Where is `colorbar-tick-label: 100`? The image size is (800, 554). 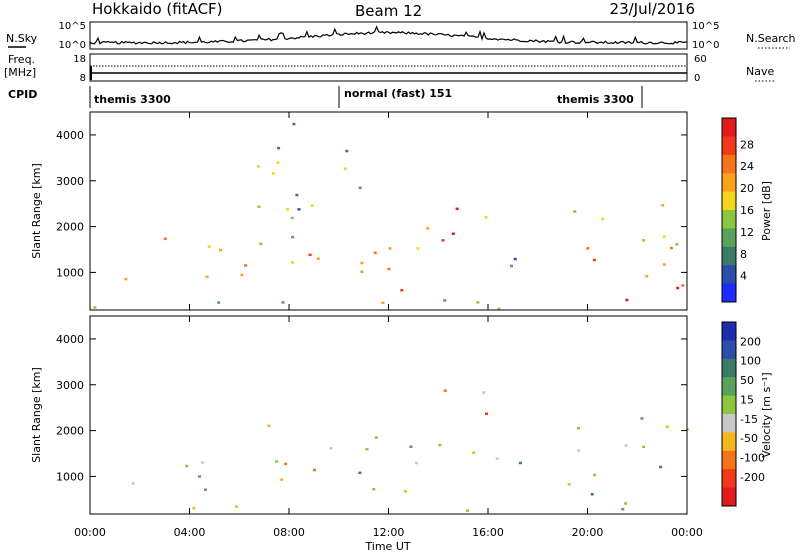
colorbar-tick-label: 100 is located at coordinates (750, 361).